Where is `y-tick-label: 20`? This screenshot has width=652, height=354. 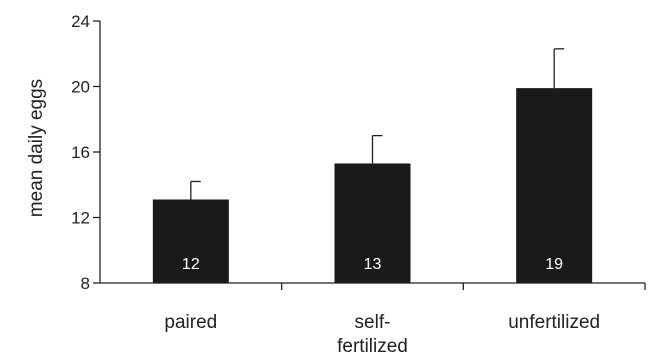
y-tick-label: 20 is located at coordinates (80, 87).